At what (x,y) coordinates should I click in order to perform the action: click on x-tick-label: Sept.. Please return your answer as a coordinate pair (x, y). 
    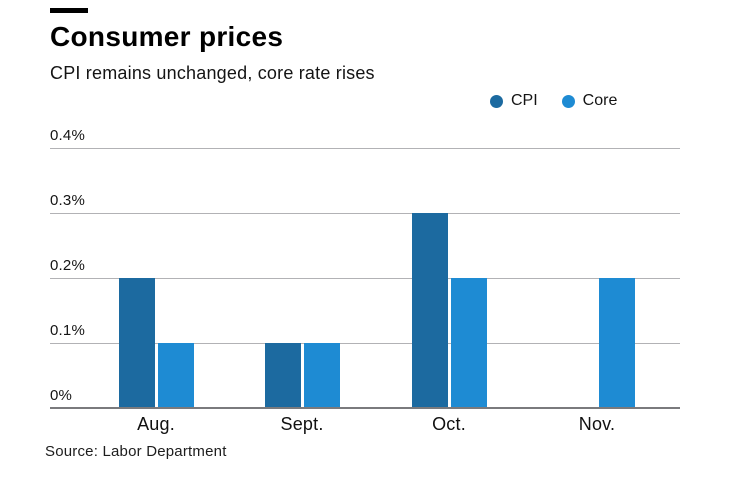
    Looking at the image, I should click on (302, 424).